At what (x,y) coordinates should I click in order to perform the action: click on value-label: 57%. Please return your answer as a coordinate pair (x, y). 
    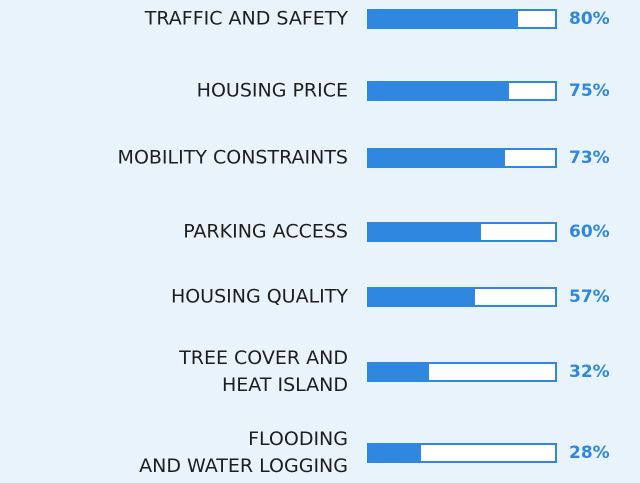
    Looking at the image, I should click on (589, 297).